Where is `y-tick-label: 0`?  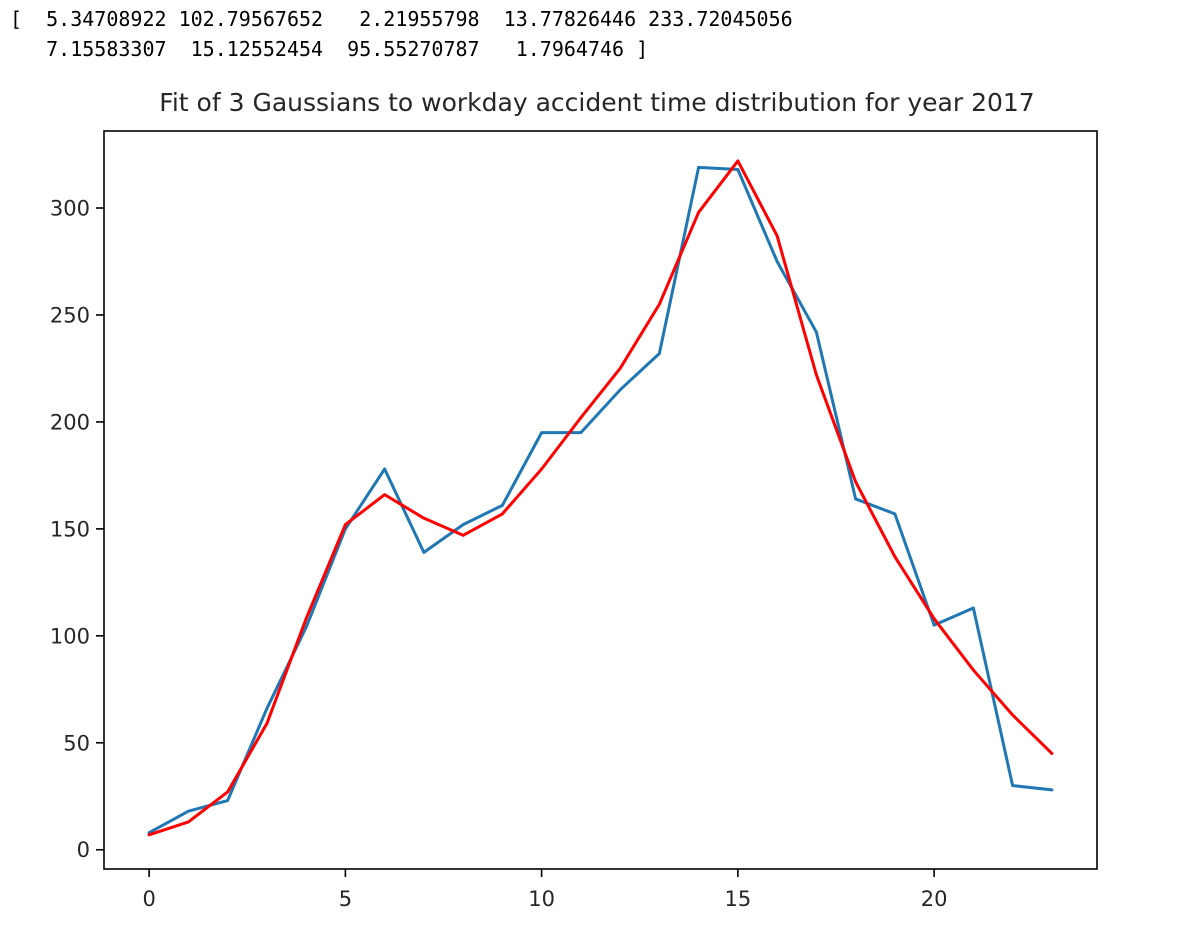 y-tick-label: 0 is located at coordinates (83, 850).